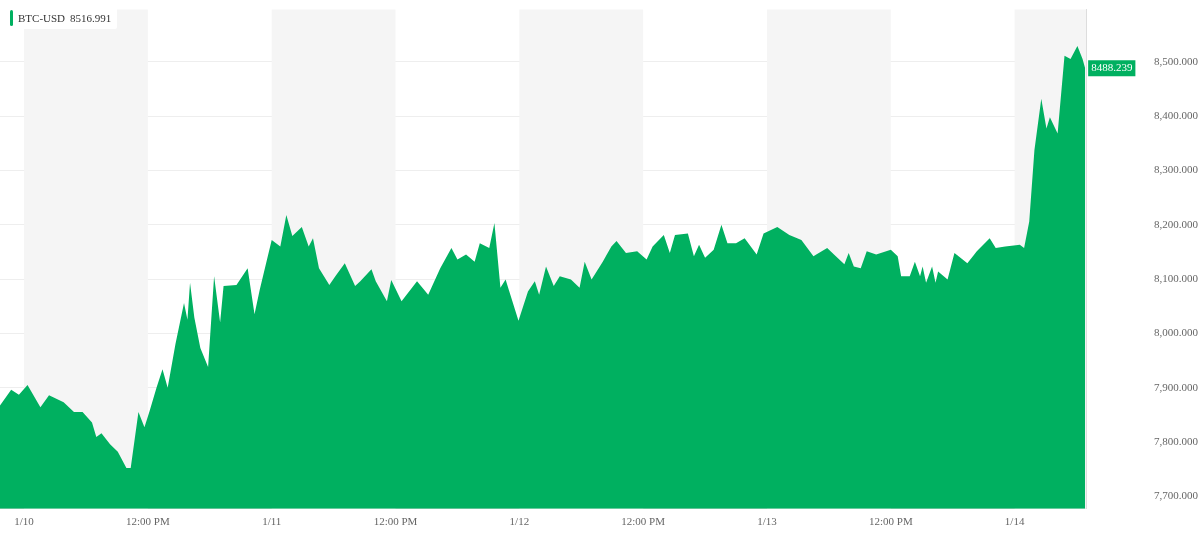 The width and height of the screenshot is (1200, 536). I want to click on y-tick-label: 7,900.000, so click(1176, 386).